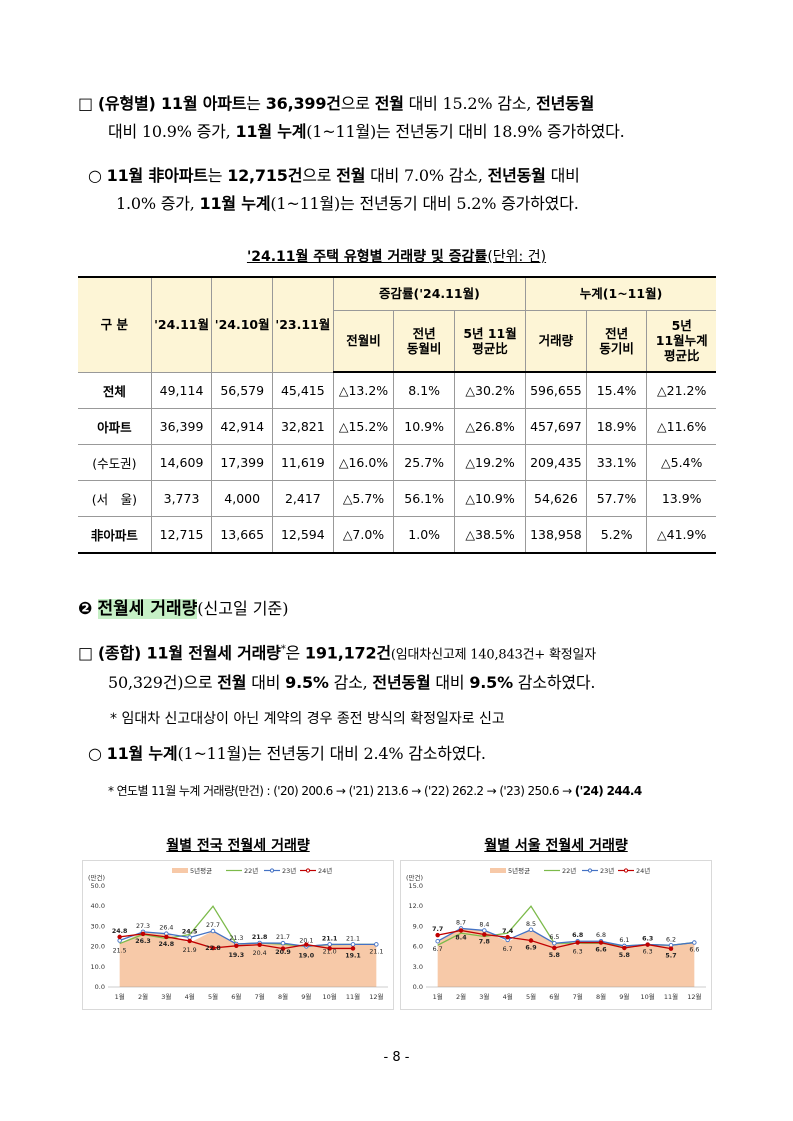 Image resolution: width=793 pixels, height=1121 pixels. Describe the element at coordinates (429, 293) in the screenshot. I see `header-change-rate: 증감률('24.11월)` at that location.